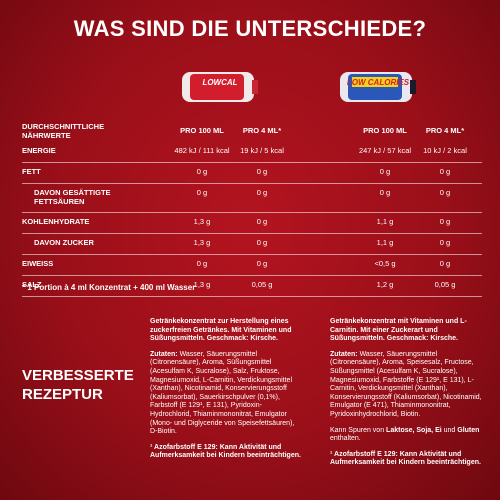 This screenshot has width=500, height=500. Describe the element at coordinates (31, 171) in the screenshot. I see `row-label: FETT` at that location.